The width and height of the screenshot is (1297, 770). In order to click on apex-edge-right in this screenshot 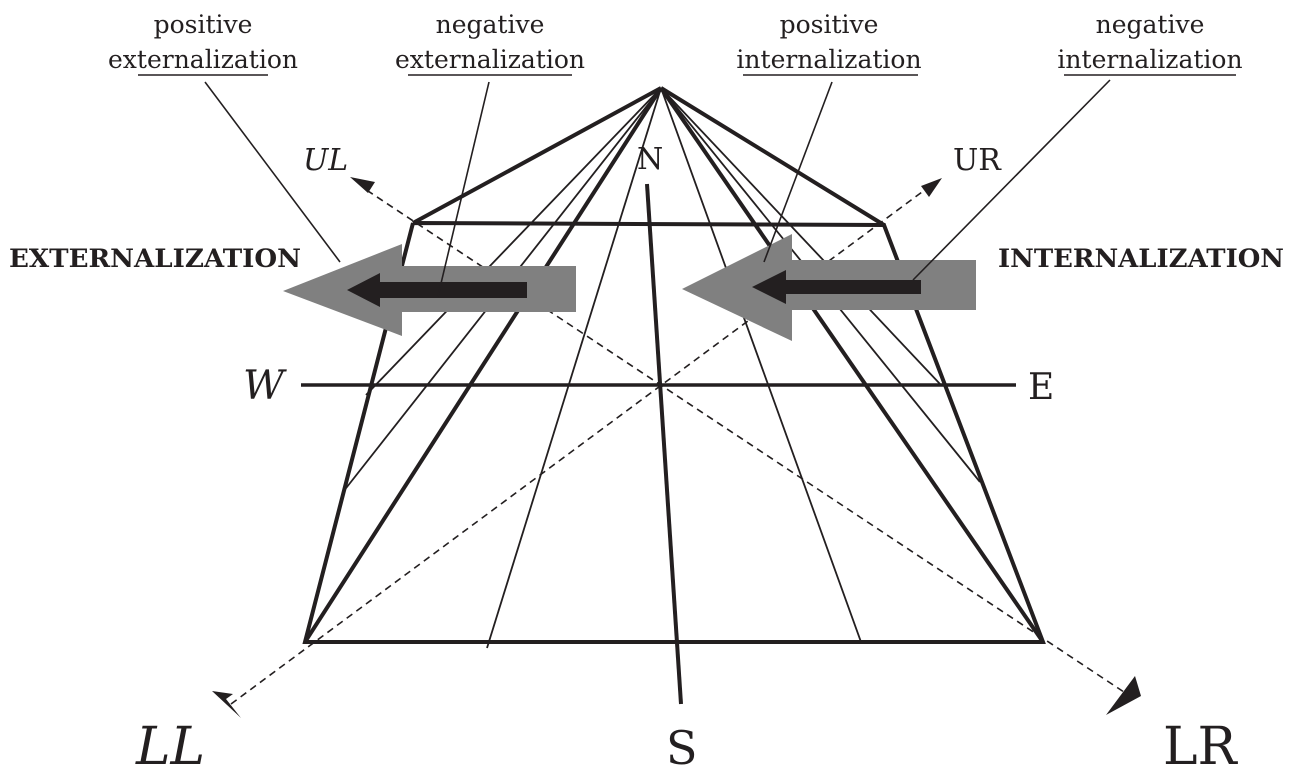, I will do `click(772, 156)`.